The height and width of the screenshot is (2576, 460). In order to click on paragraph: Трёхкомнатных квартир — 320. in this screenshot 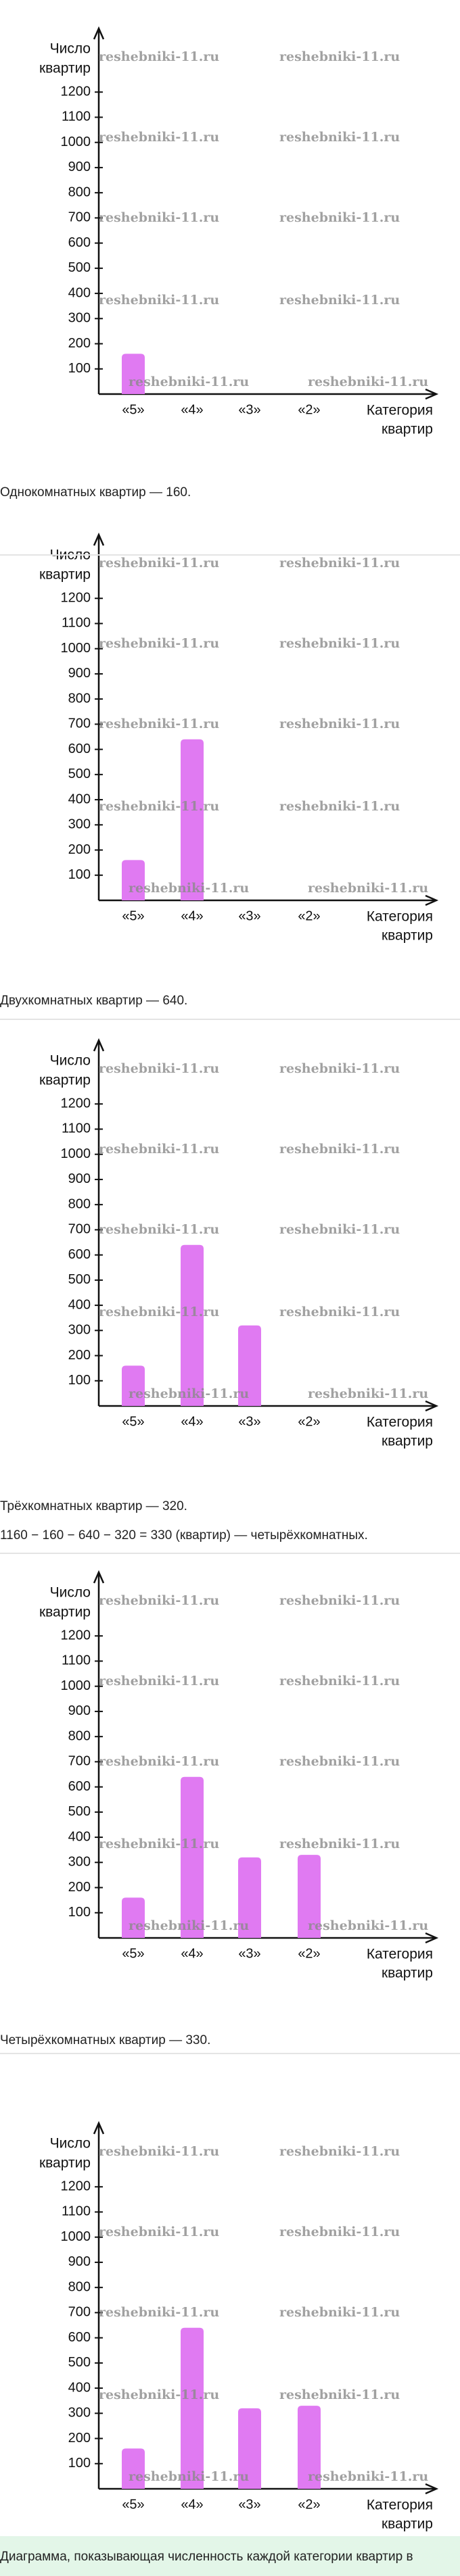, I will do `click(93, 1506)`.